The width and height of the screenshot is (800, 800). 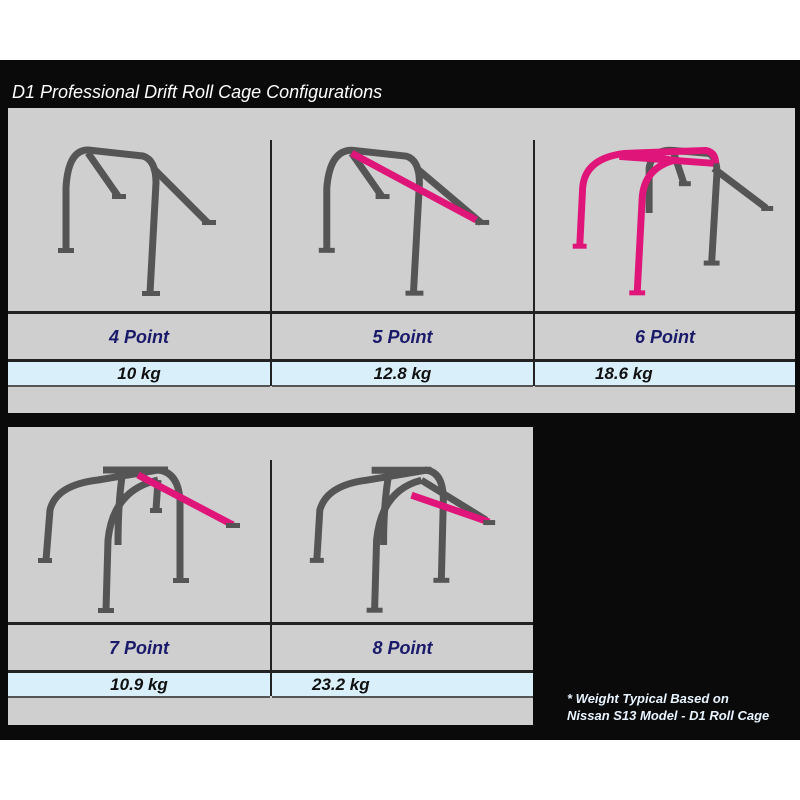 What do you see at coordinates (402, 684) in the screenshot?
I see `config-weight: 23.2 kg` at bounding box center [402, 684].